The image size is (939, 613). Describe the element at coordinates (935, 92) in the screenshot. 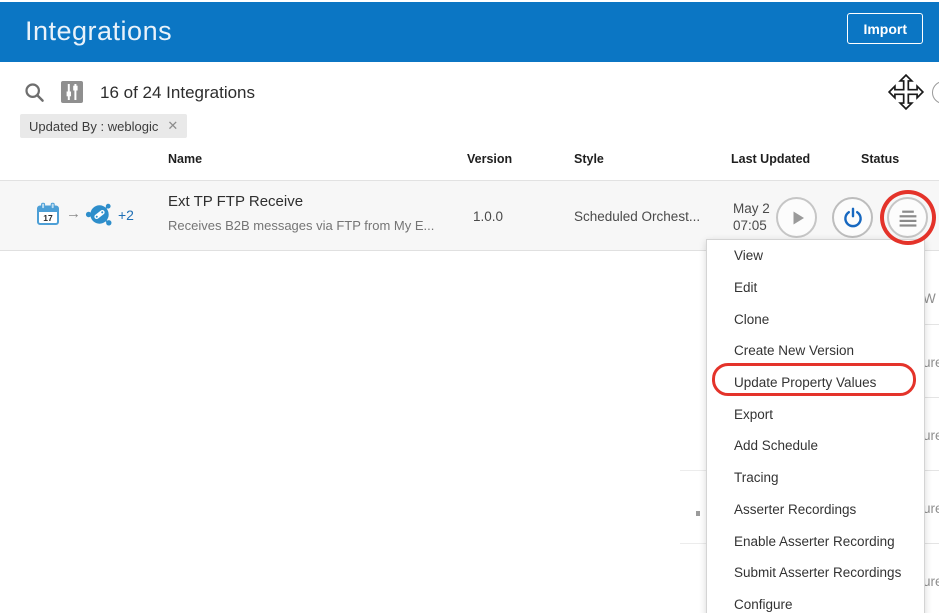

I see `edge-clipped-button` at that location.